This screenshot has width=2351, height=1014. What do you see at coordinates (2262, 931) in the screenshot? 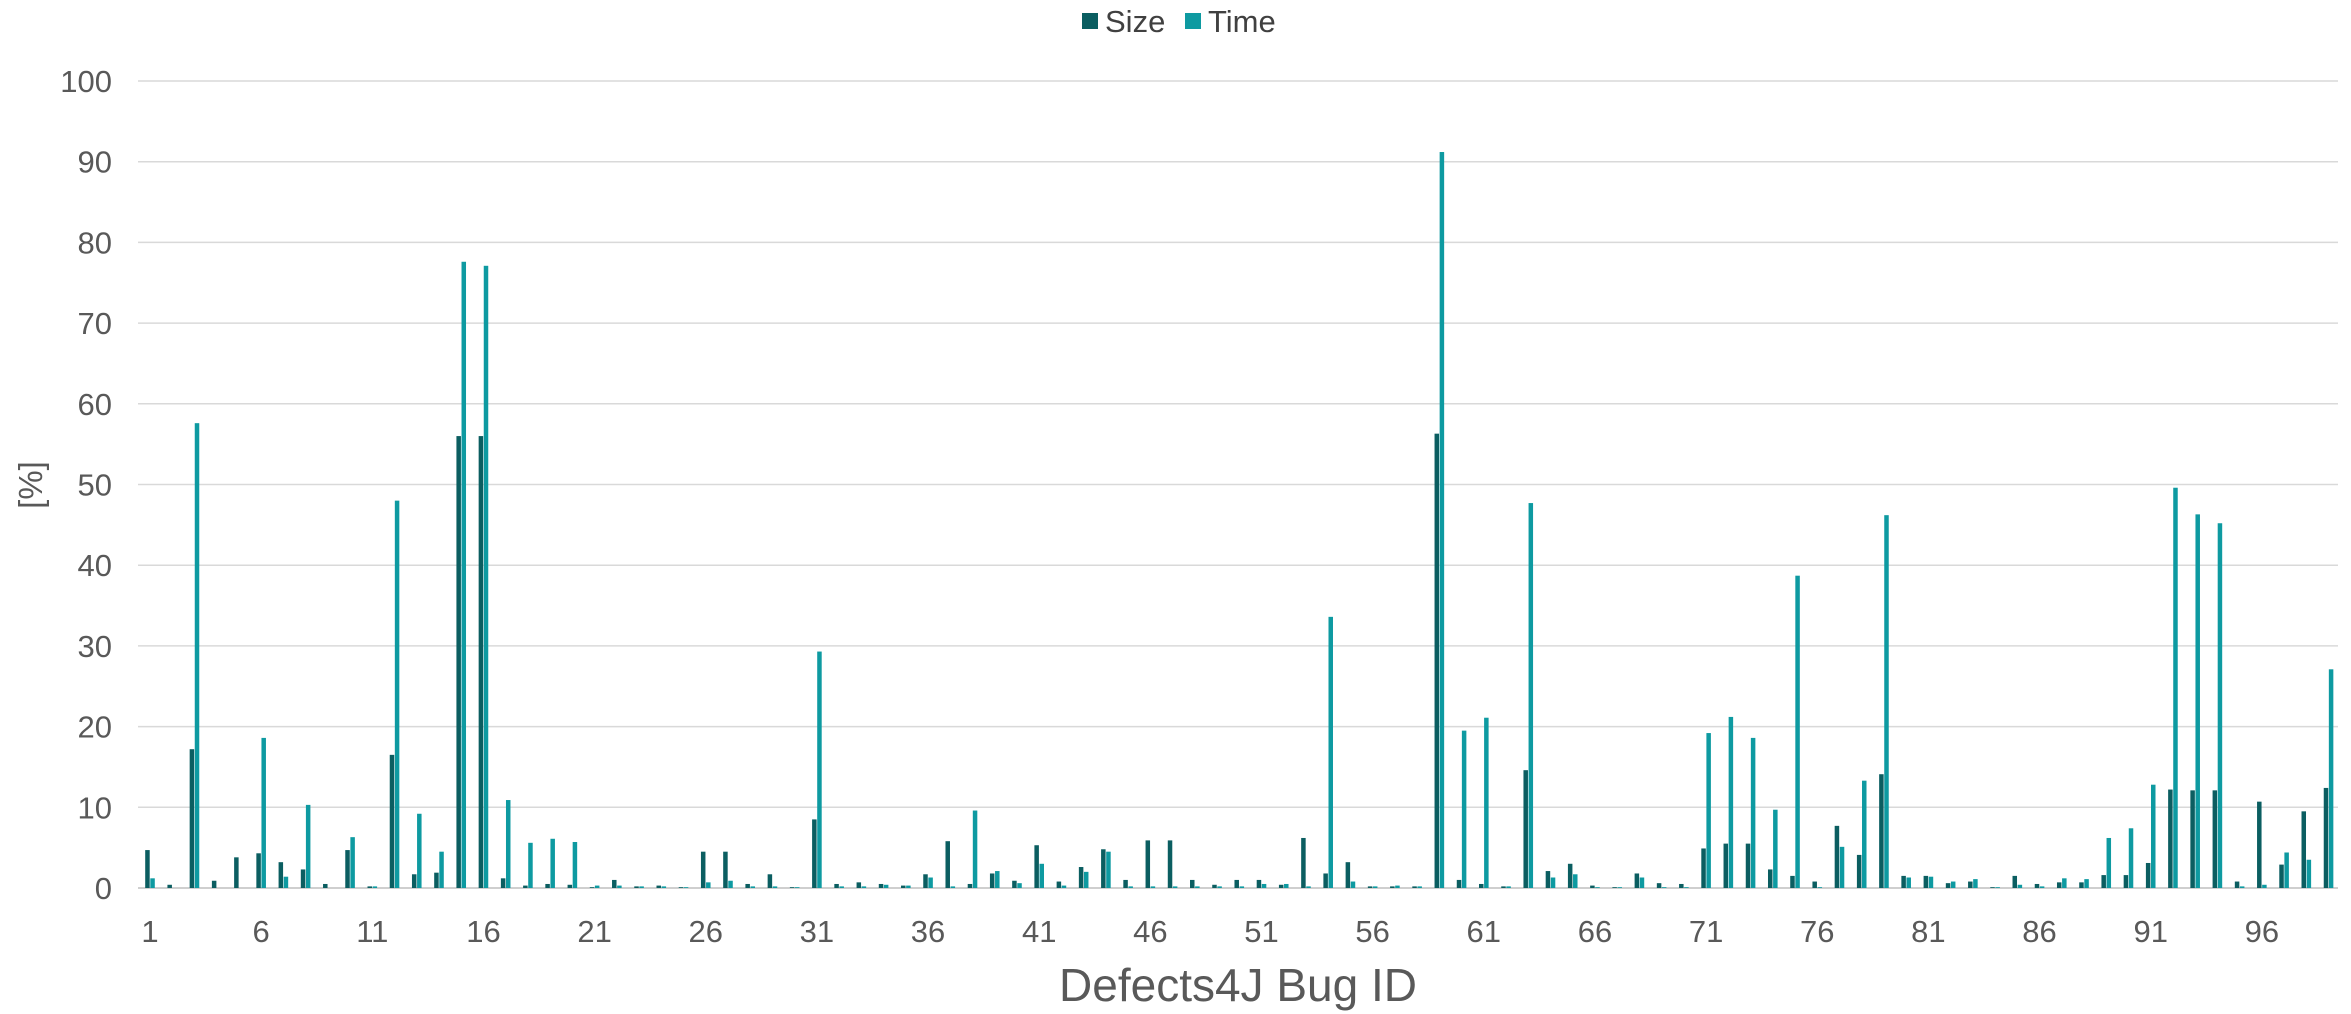
I see `x-tick-label: 96` at bounding box center [2262, 931].